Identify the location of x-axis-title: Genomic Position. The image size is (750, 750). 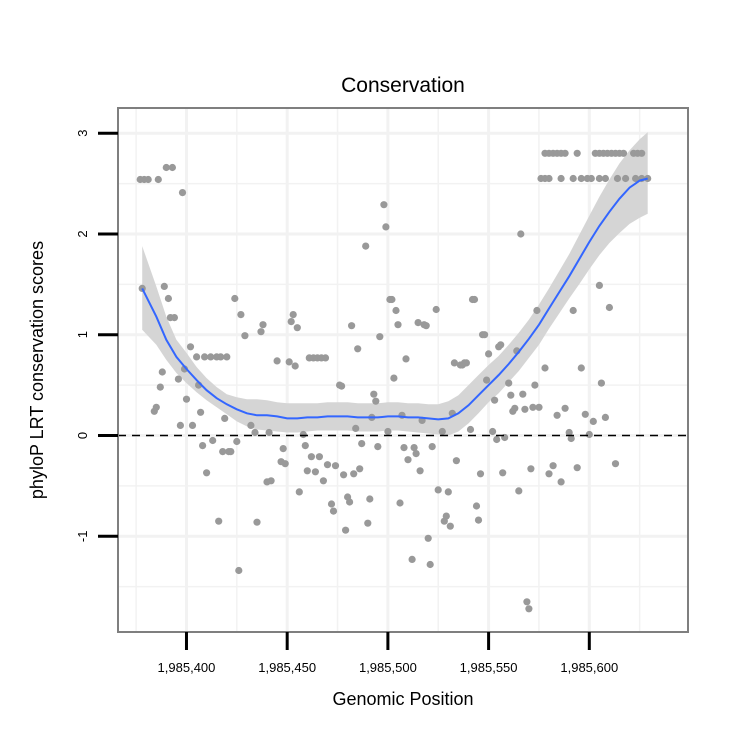
(402, 699).